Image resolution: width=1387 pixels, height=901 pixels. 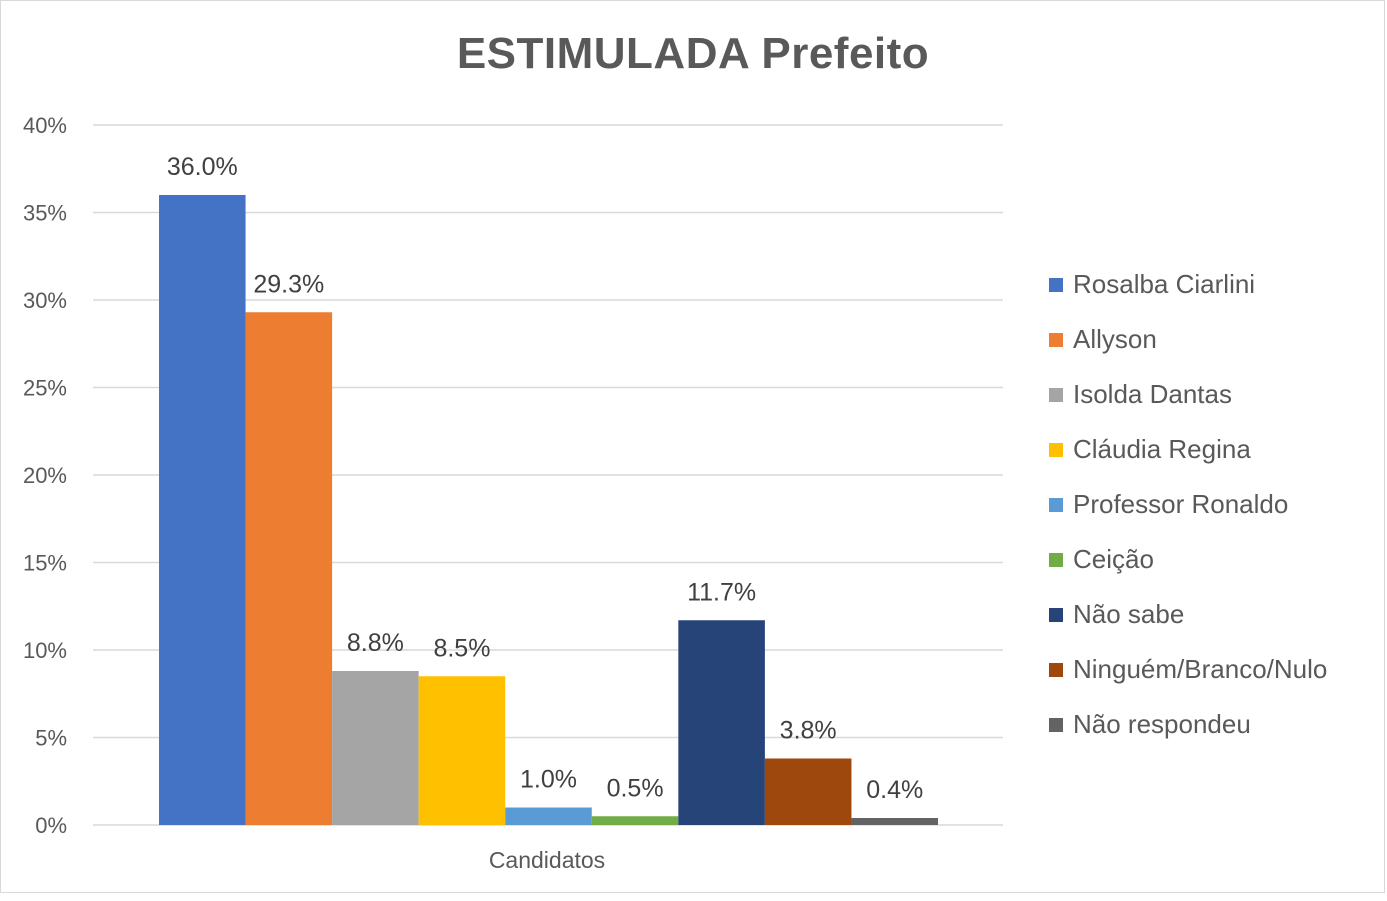 I want to click on legend-item: Cláudia Regina, so click(x=1188, y=449).